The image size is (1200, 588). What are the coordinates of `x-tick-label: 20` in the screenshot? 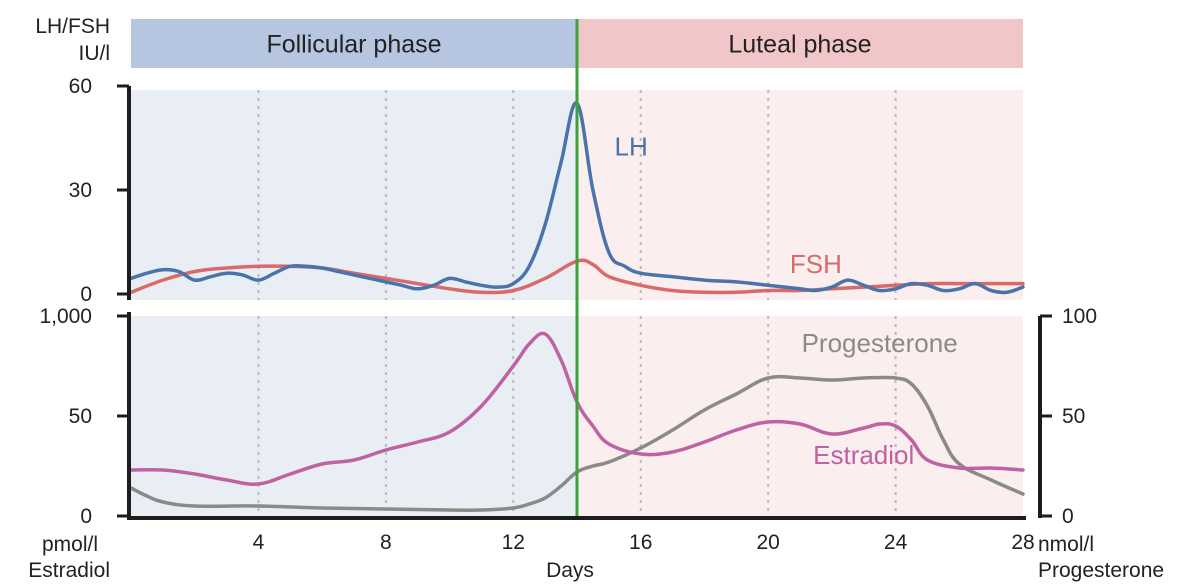 It's located at (767, 542).